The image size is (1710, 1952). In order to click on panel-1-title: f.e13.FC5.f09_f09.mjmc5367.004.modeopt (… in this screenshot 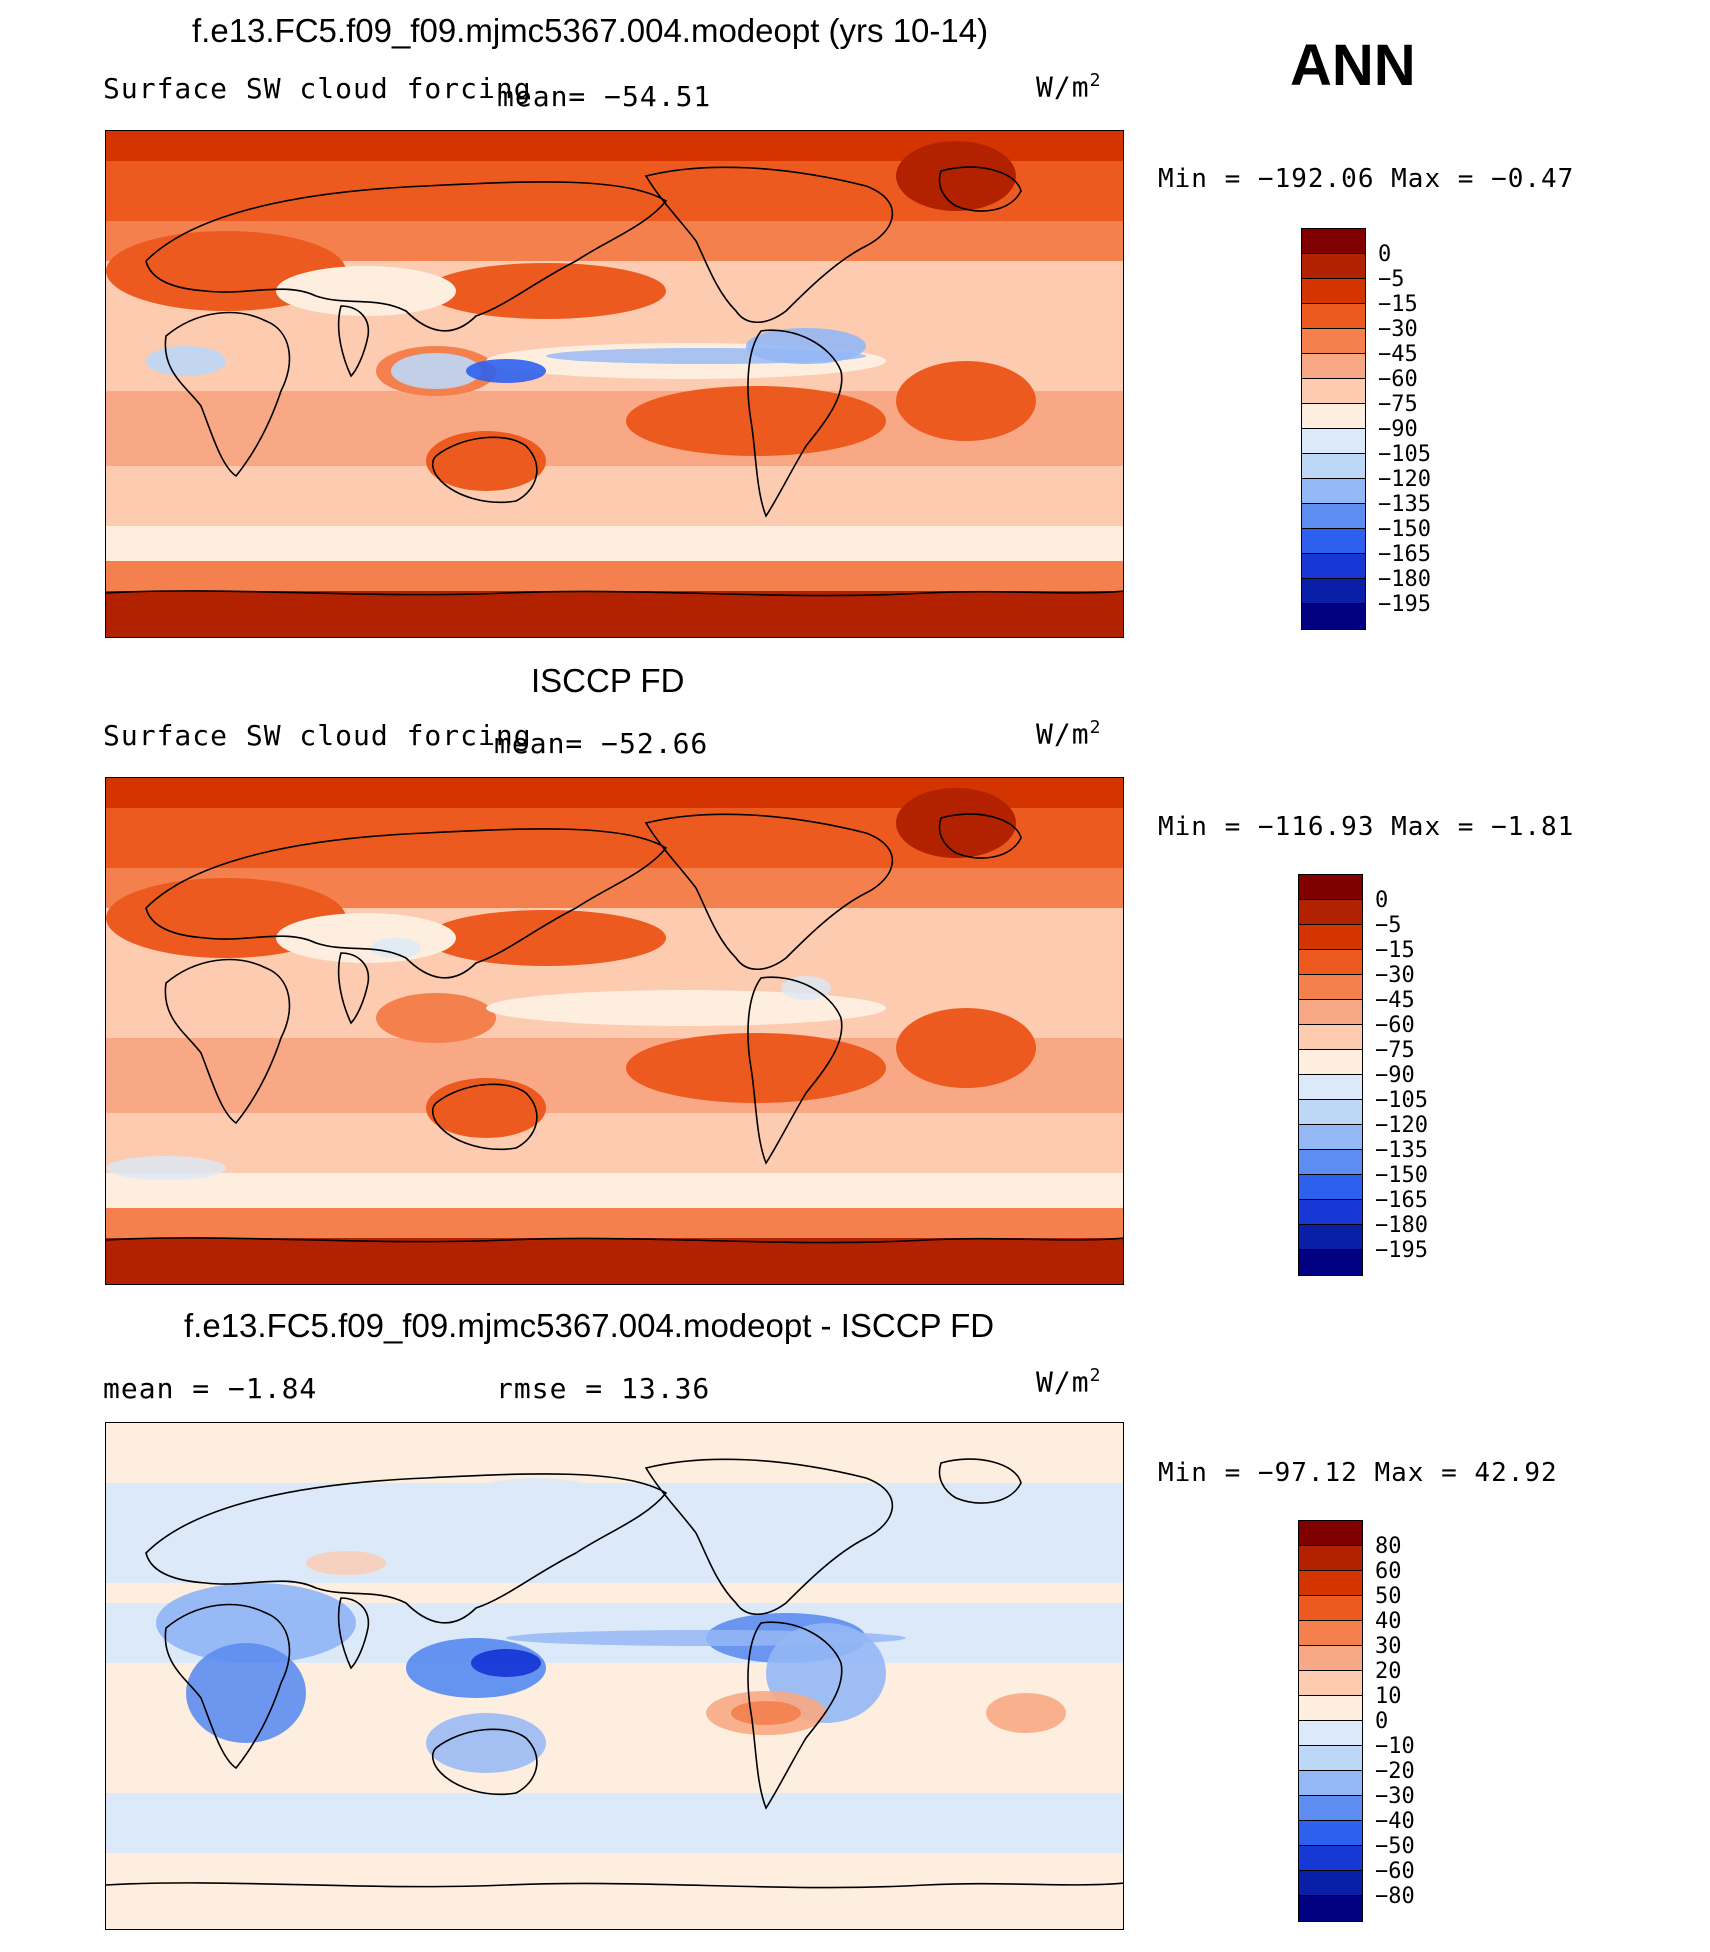, I will do `click(590, 30)`.